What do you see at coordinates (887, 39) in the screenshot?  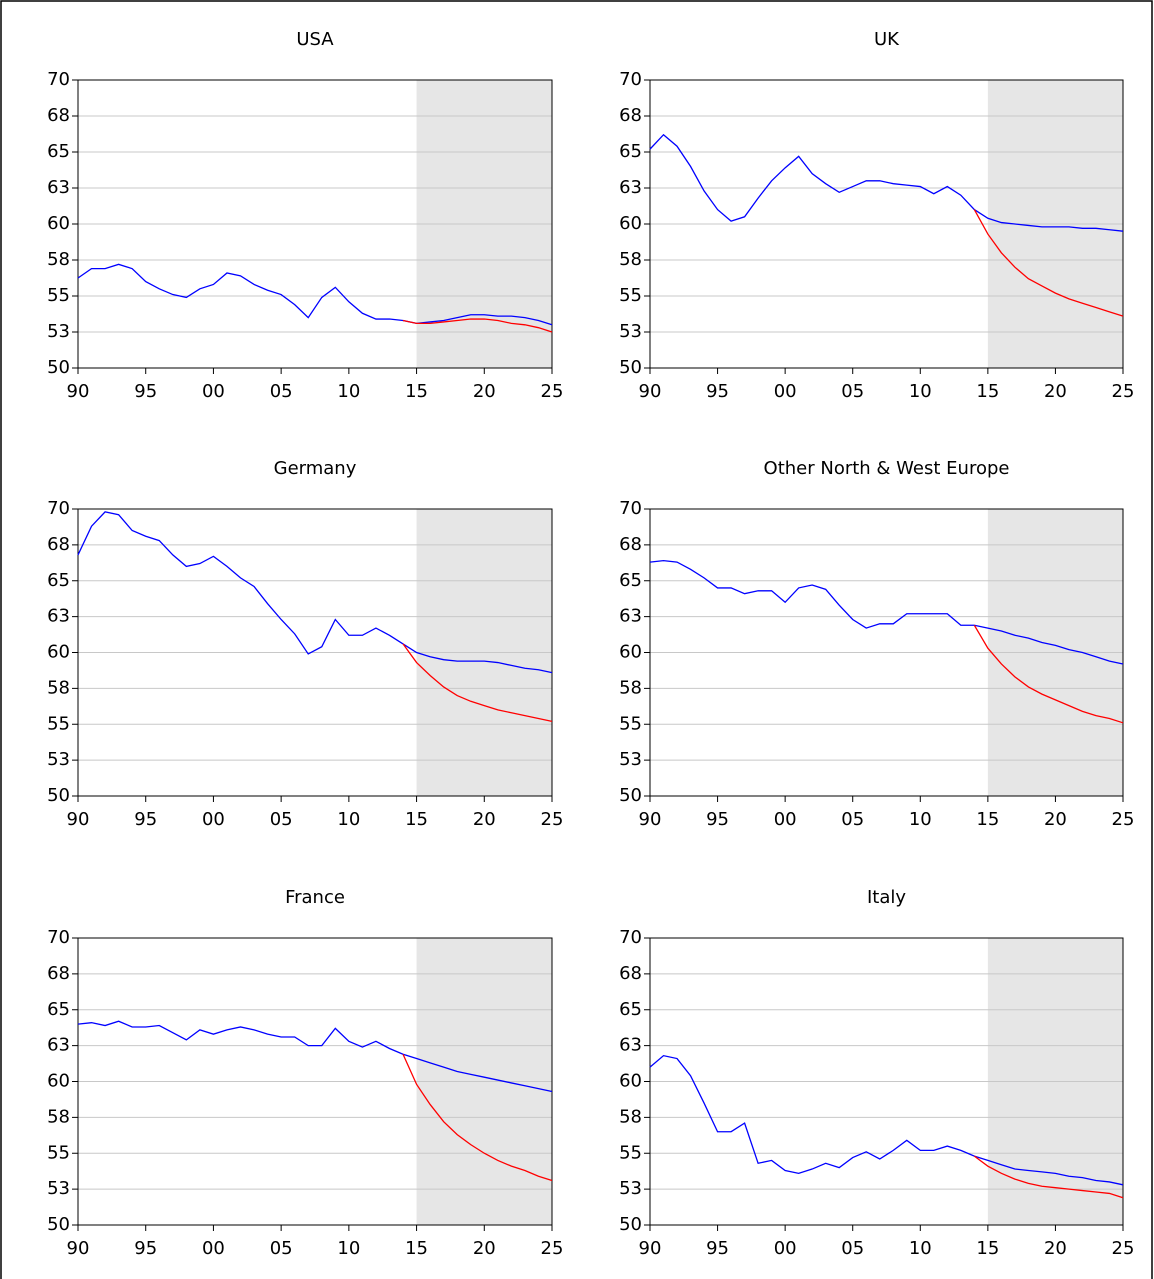 I see `panel-title: UK` at bounding box center [887, 39].